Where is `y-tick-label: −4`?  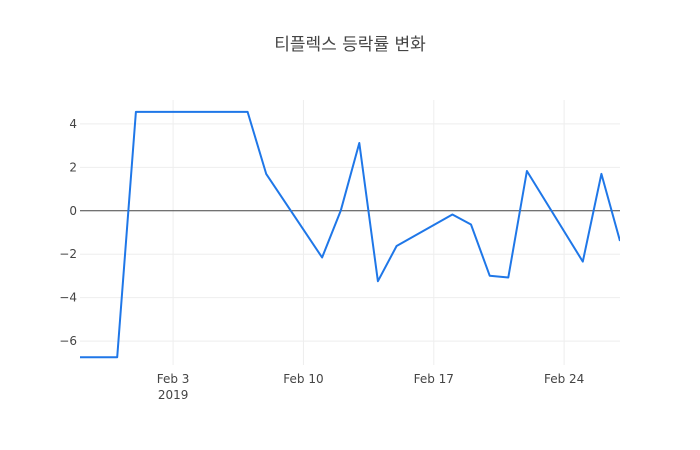 y-tick-label: −4 is located at coordinates (68, 298).